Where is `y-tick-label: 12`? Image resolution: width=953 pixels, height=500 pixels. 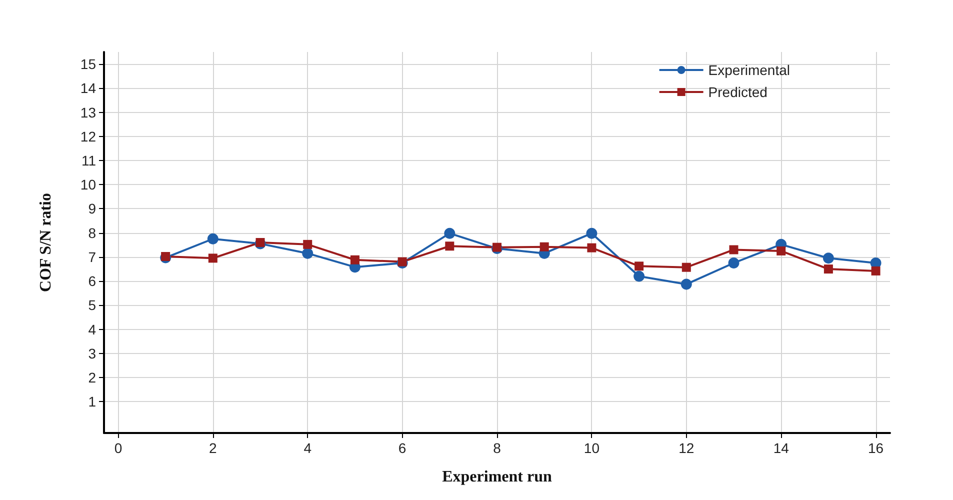
y-tick-label: 12 is located at coordinates (88, 136).